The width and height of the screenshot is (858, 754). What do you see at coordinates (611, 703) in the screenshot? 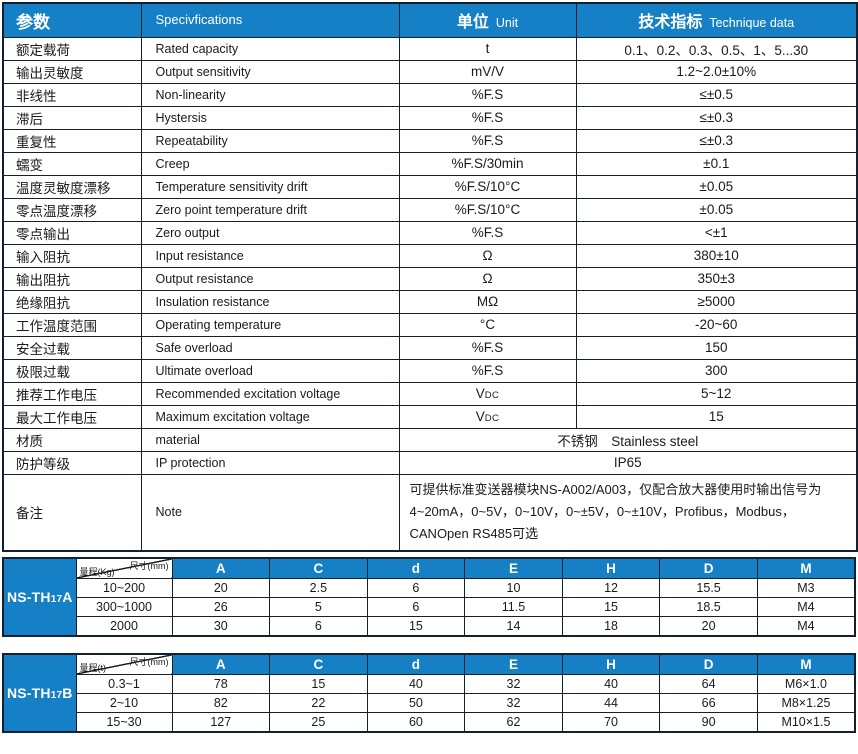
I see `dim-value-cell: 44` at bounding box center [611, 703].